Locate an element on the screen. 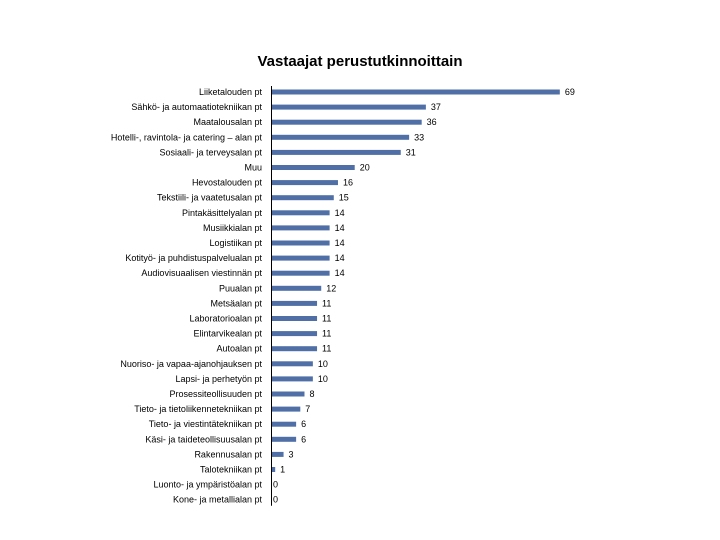 This screenshot has width=720, height=540. category-label: Hevostalouden pt is located at coordinates (227, 183).